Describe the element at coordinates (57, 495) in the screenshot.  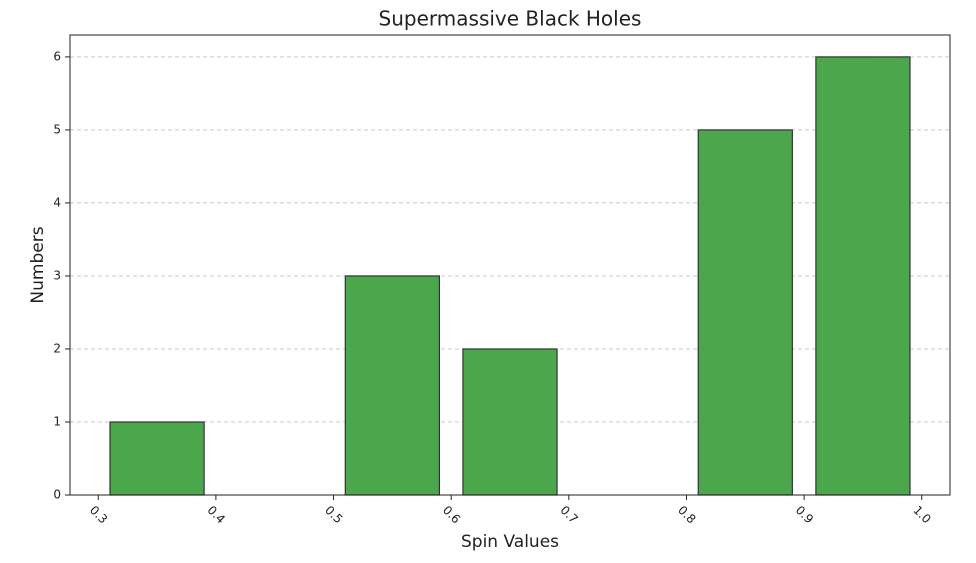
I see `y-tick-label: 0` at that location.